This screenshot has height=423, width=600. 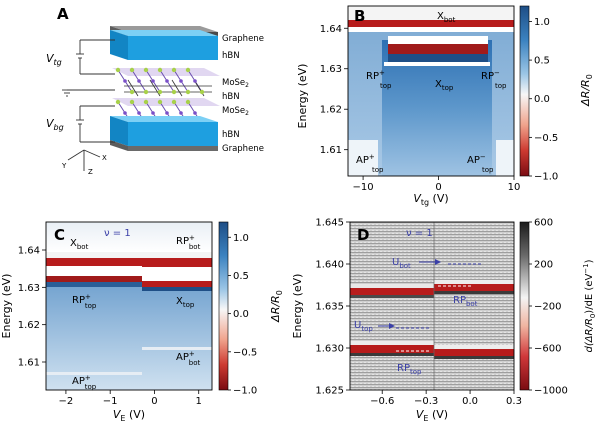 What do you see at coordinates (231, 135) in the screenshot?
I see `layer-label-hbn-bottom: hBN` at bounding box center [231, 135].